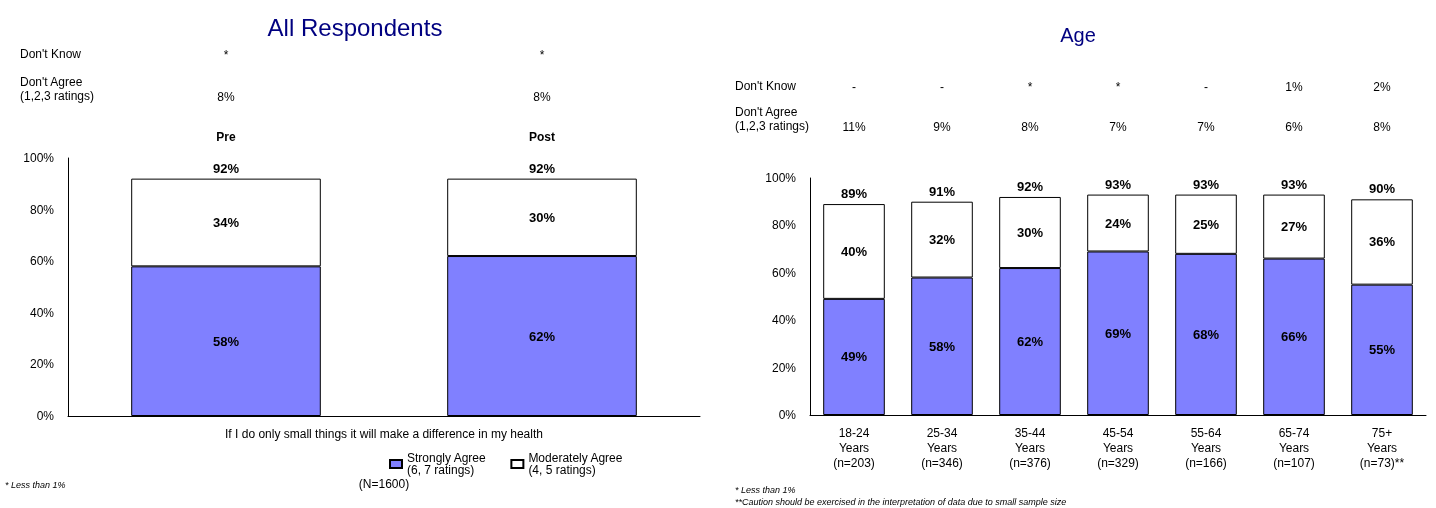 The height and width of the screenshot is (508, 1436). Describe the element at coordinates (854, 447) in the screenshot. I see `x-tick-label: 18-24 Years (n=203)` at that location.